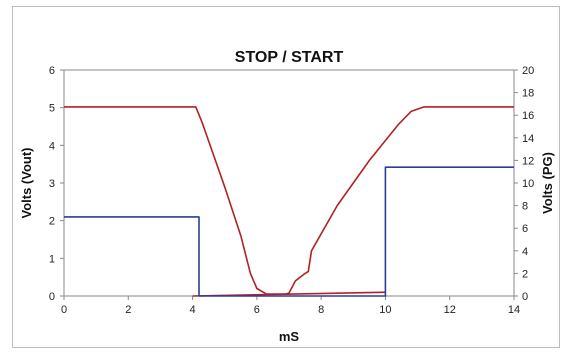  I want to click on y-right-tick-label: 14, so click(528, 139).